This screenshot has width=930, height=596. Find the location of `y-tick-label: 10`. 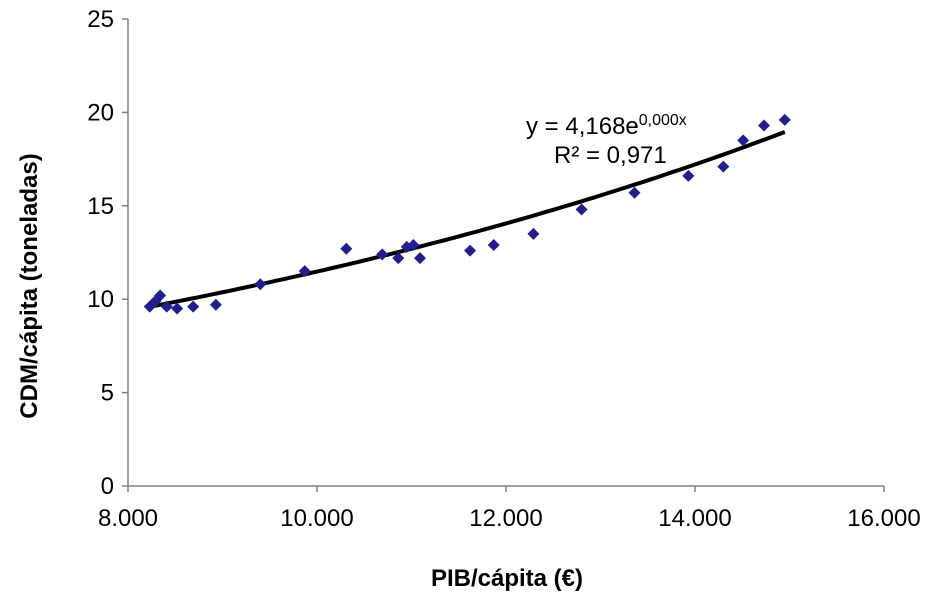

y-tick-label: 10 is located at coordinates (100, 299).